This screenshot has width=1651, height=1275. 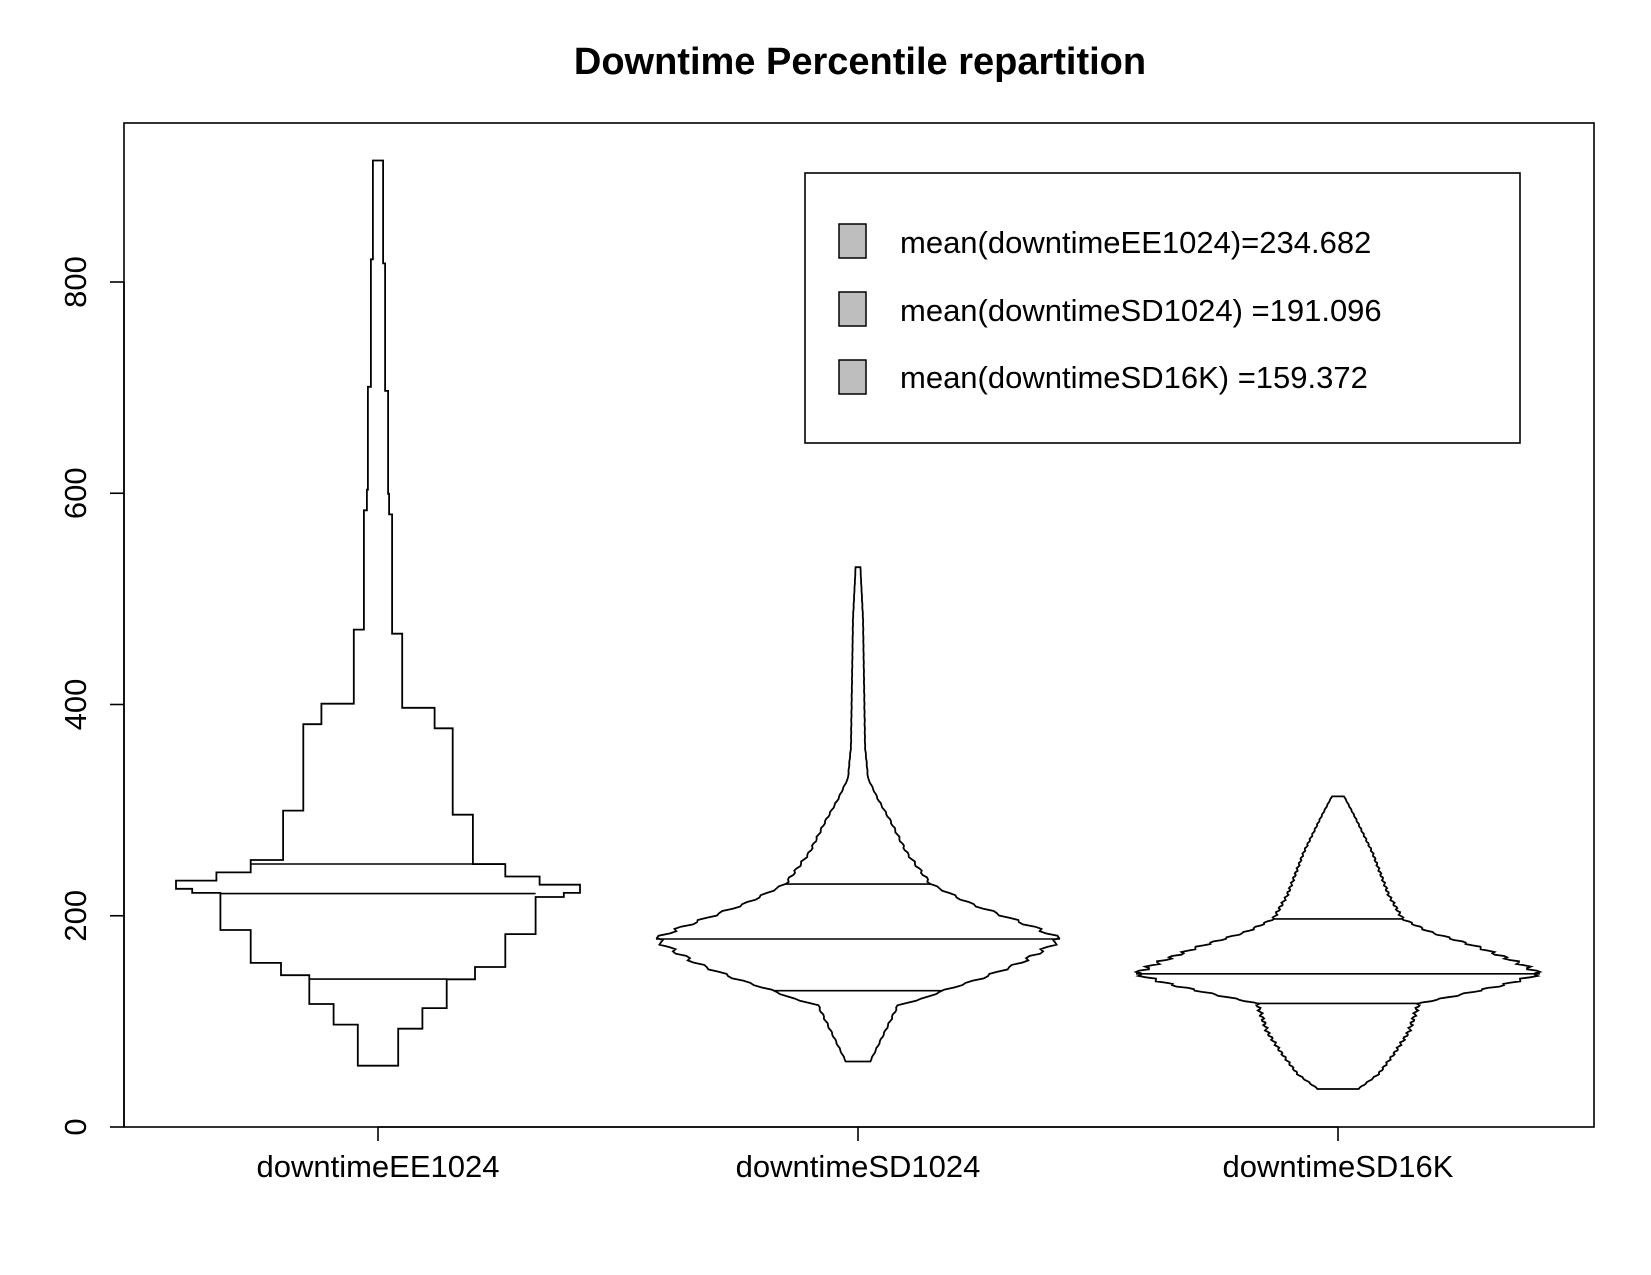 What do you see at coordinates (75, 493) in the screenshot?
I see `y-tick-label: 600` at bounding box center [75, 493].